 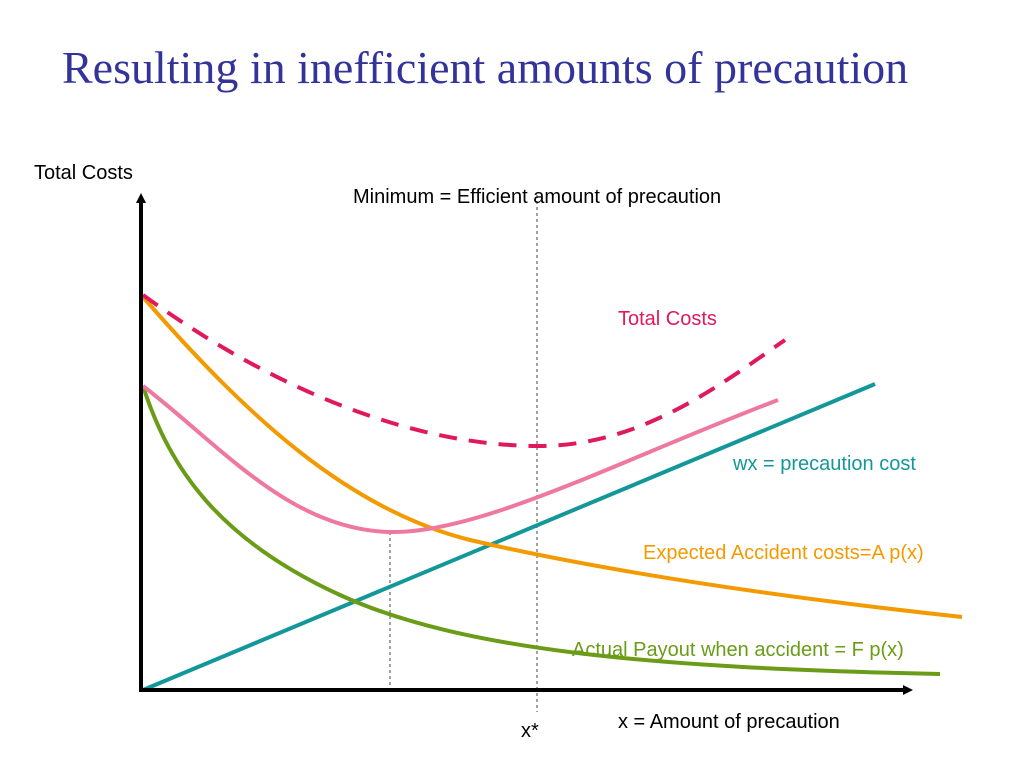 What do you see at coordinates (729, 722) in the screenshot?
I see `x-axis-label: x = Amount of precaution` at bounding box center [729, 722].